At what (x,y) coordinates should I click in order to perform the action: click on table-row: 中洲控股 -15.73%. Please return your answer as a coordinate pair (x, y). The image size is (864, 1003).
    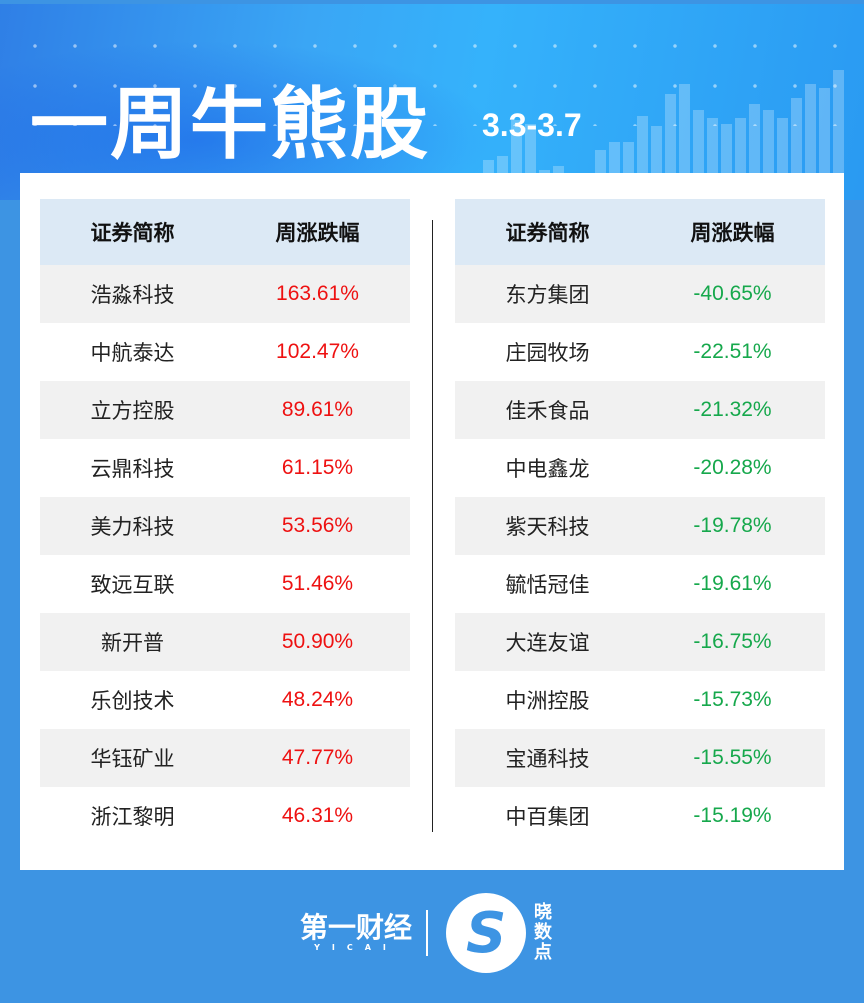
    Looking at the image, I should click on (640, 700).